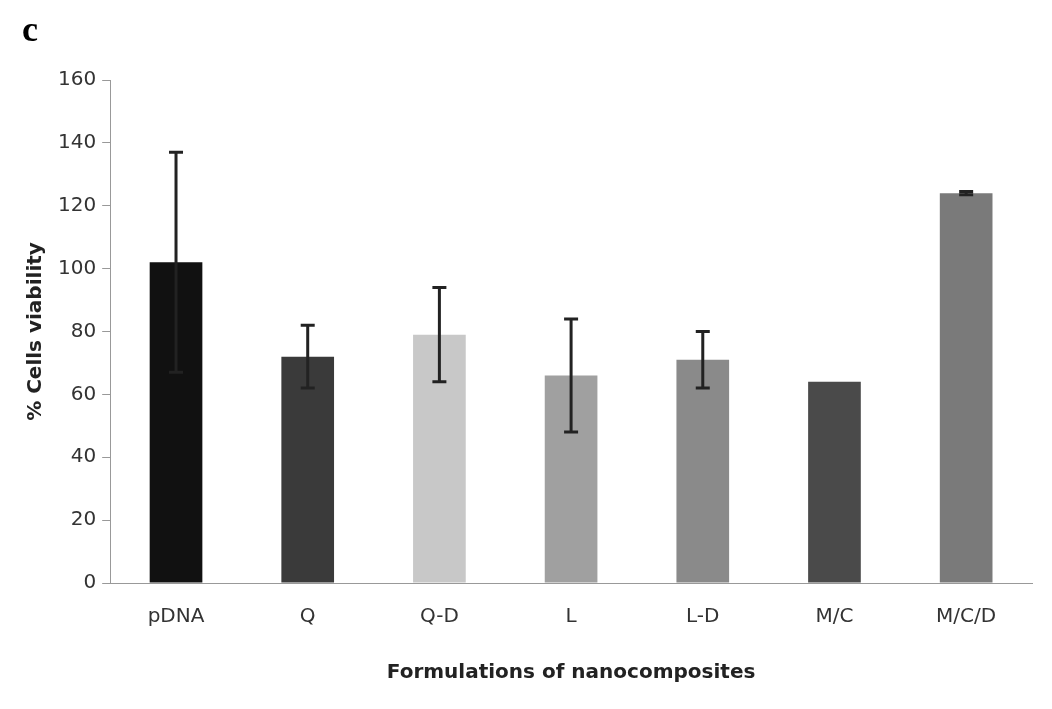  I want to click on x-tick-label: M/C, so click(834, 615).